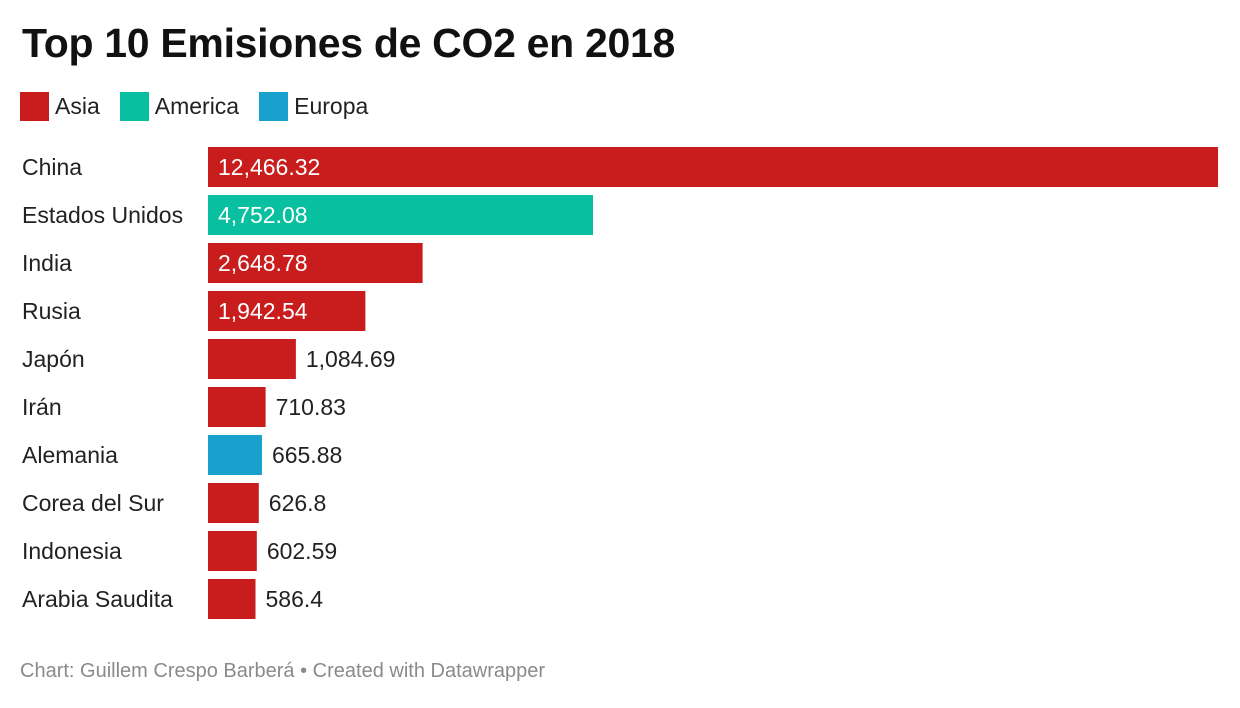 The height and width of the screenshot is (708, 1240). What do you see at coordinates (47, 263) in the screenshot?
I see `category-label-india: India` at bounding box center [47, 263].